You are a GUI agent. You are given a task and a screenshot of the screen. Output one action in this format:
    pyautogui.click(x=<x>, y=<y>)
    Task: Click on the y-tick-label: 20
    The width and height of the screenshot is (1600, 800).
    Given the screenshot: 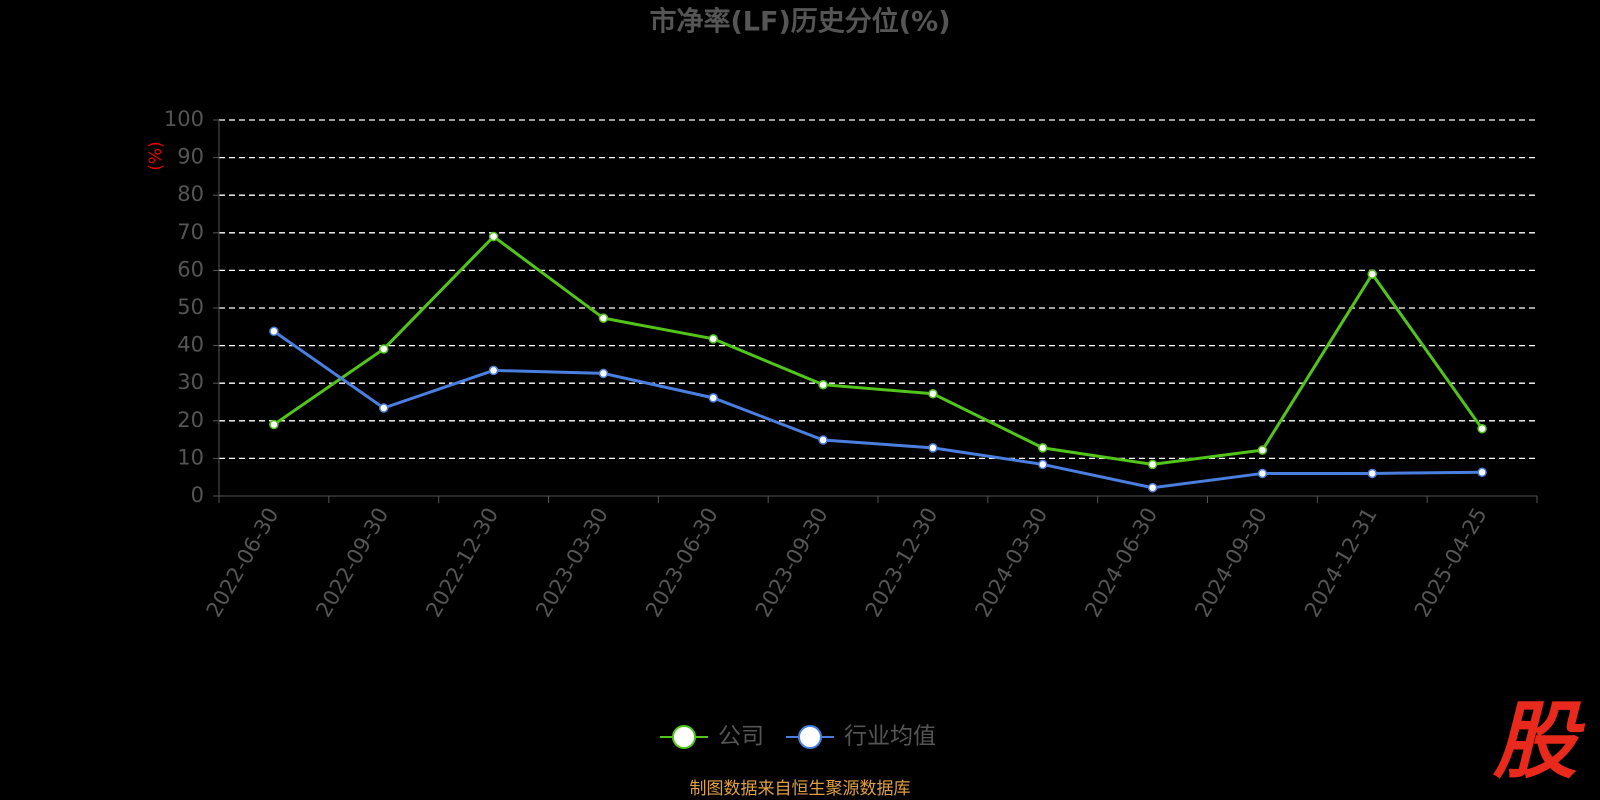 What is the action you would take?
    pyautogui.click(x=190, y=420)
    